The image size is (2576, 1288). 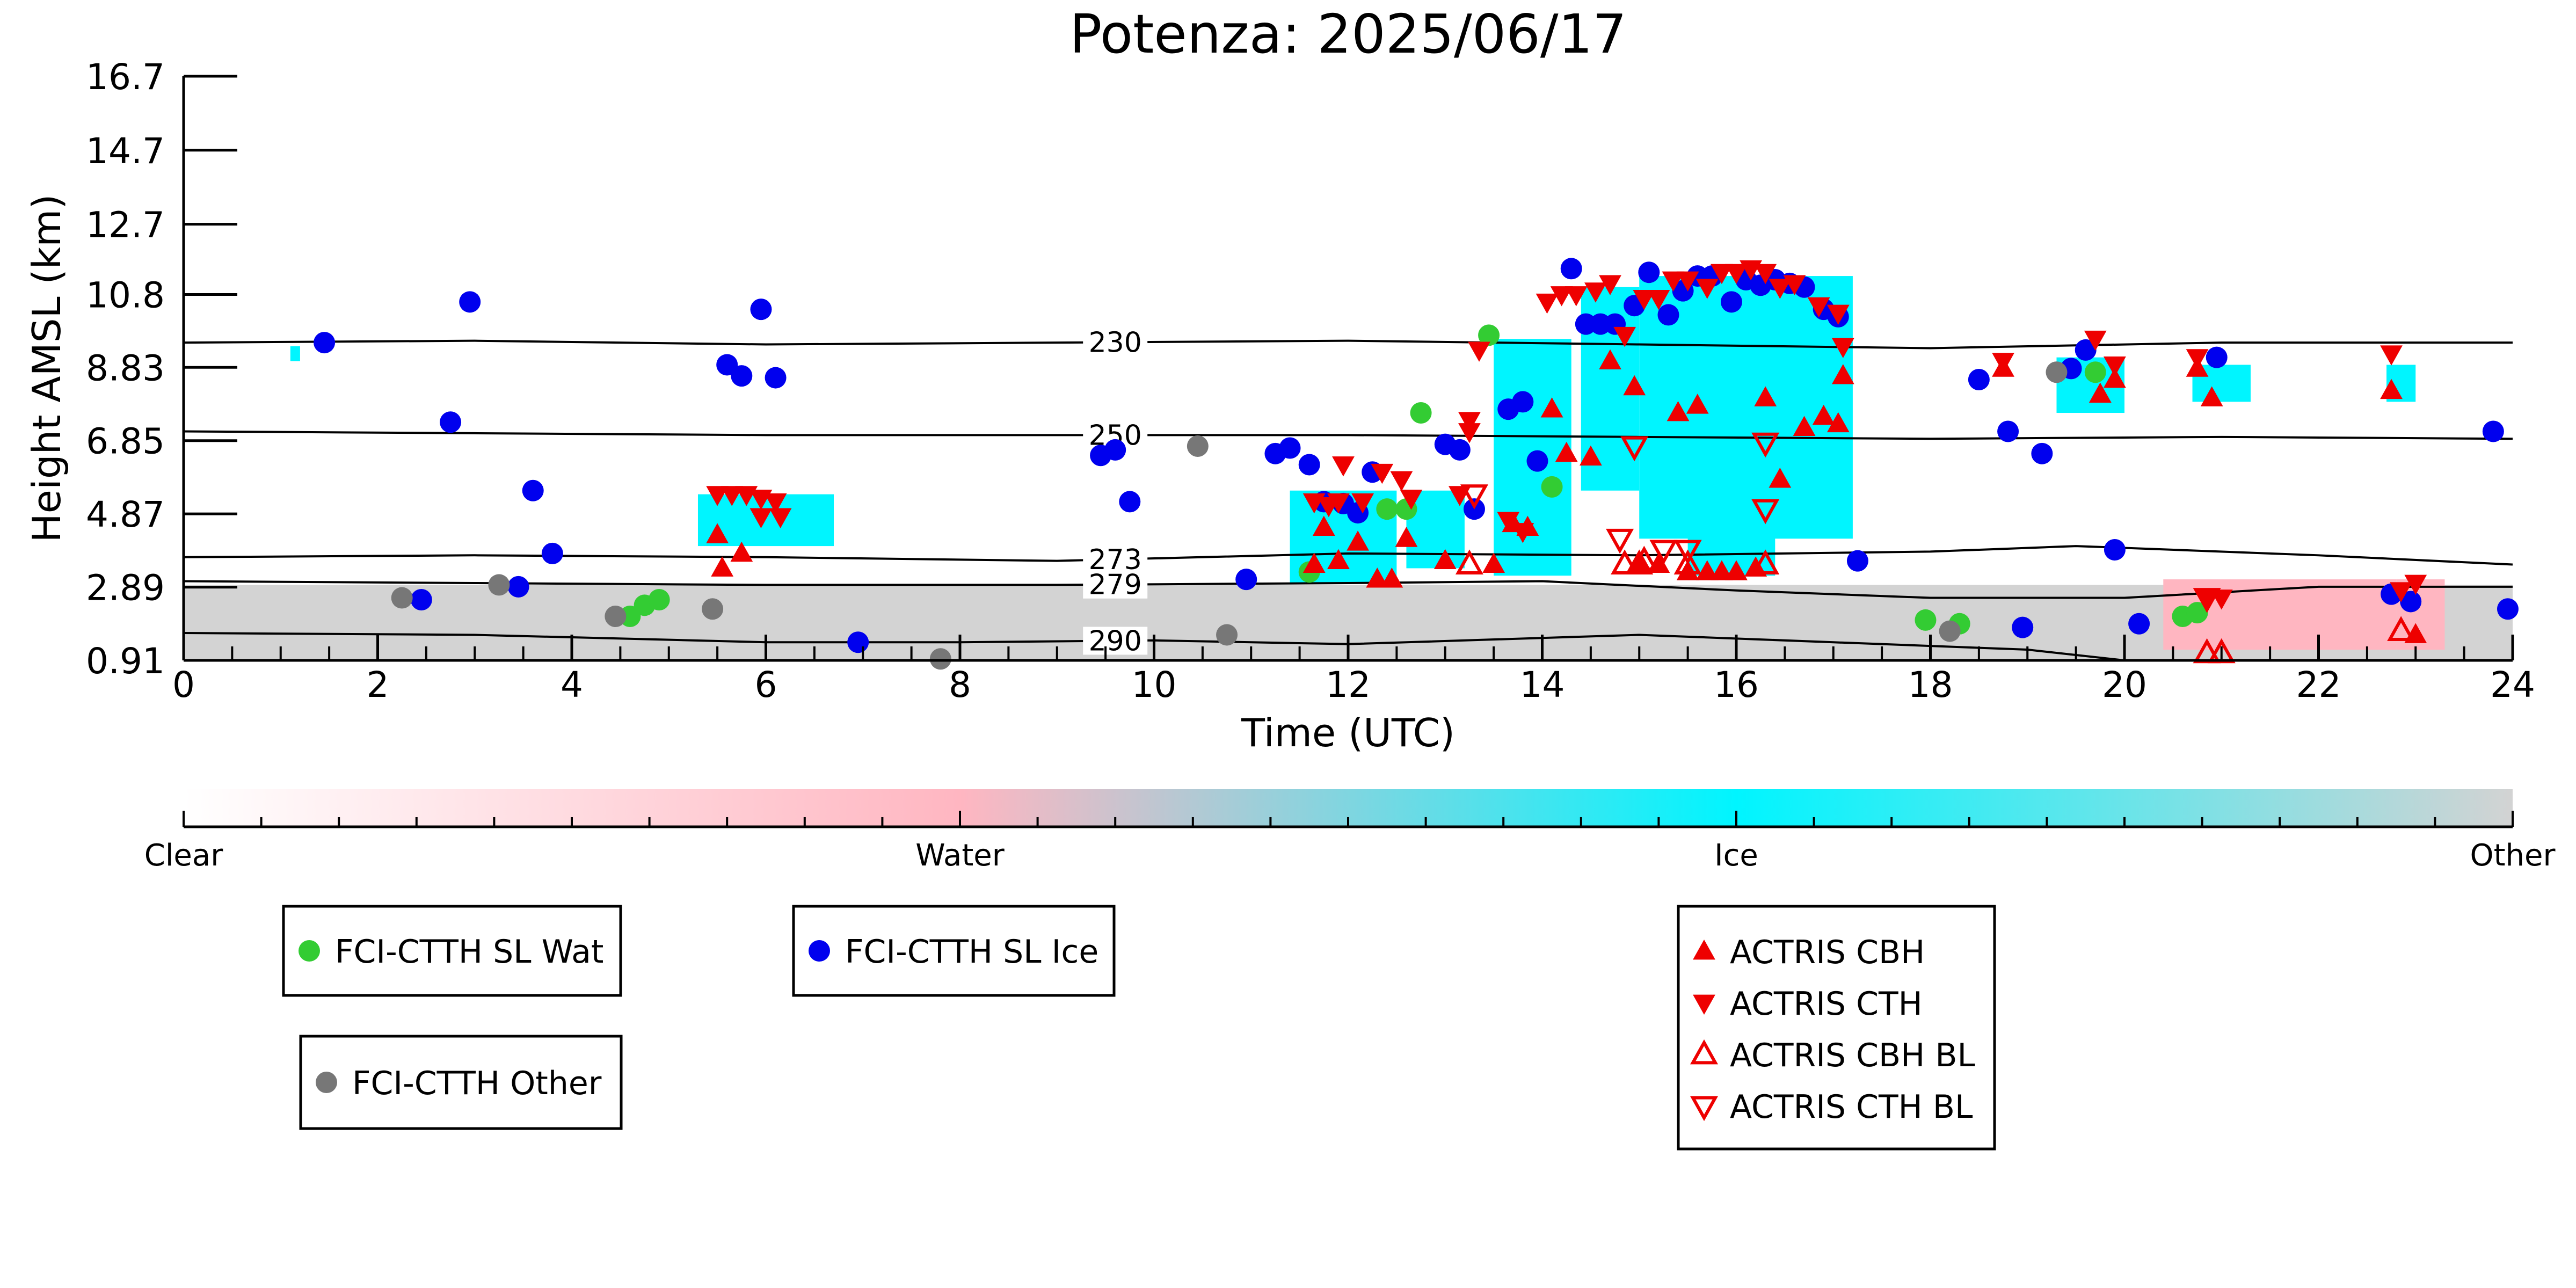 I want to click on mask-region-ice, so click(x=295, y=353).